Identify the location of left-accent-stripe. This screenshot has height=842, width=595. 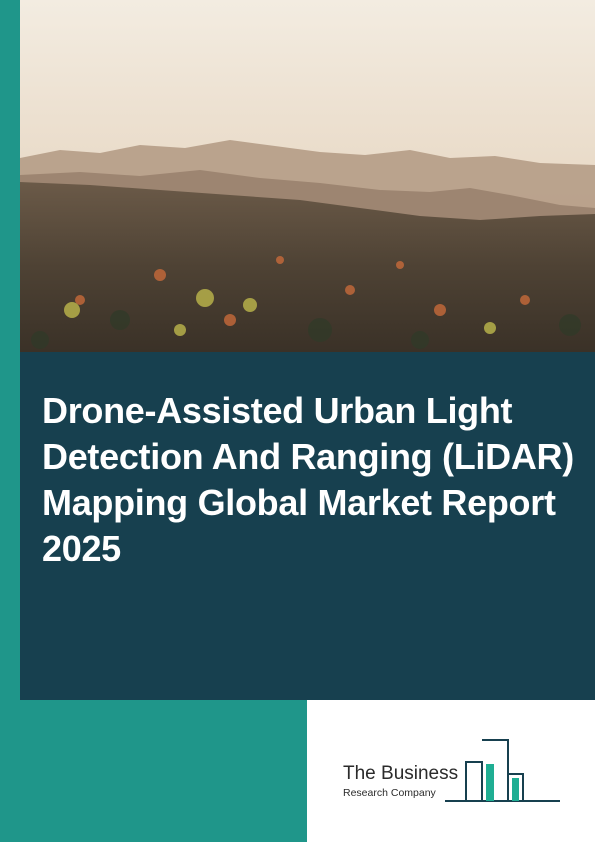
(10, 421).